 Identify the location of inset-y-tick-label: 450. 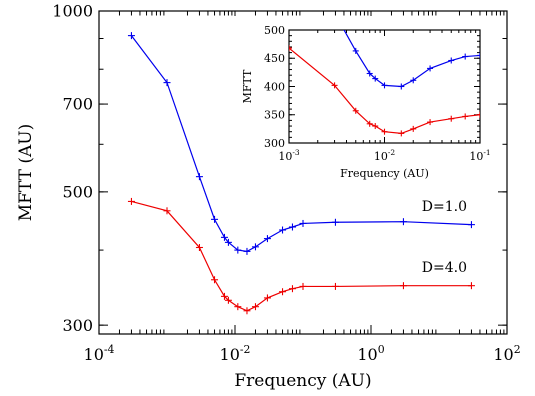
(274, 58).